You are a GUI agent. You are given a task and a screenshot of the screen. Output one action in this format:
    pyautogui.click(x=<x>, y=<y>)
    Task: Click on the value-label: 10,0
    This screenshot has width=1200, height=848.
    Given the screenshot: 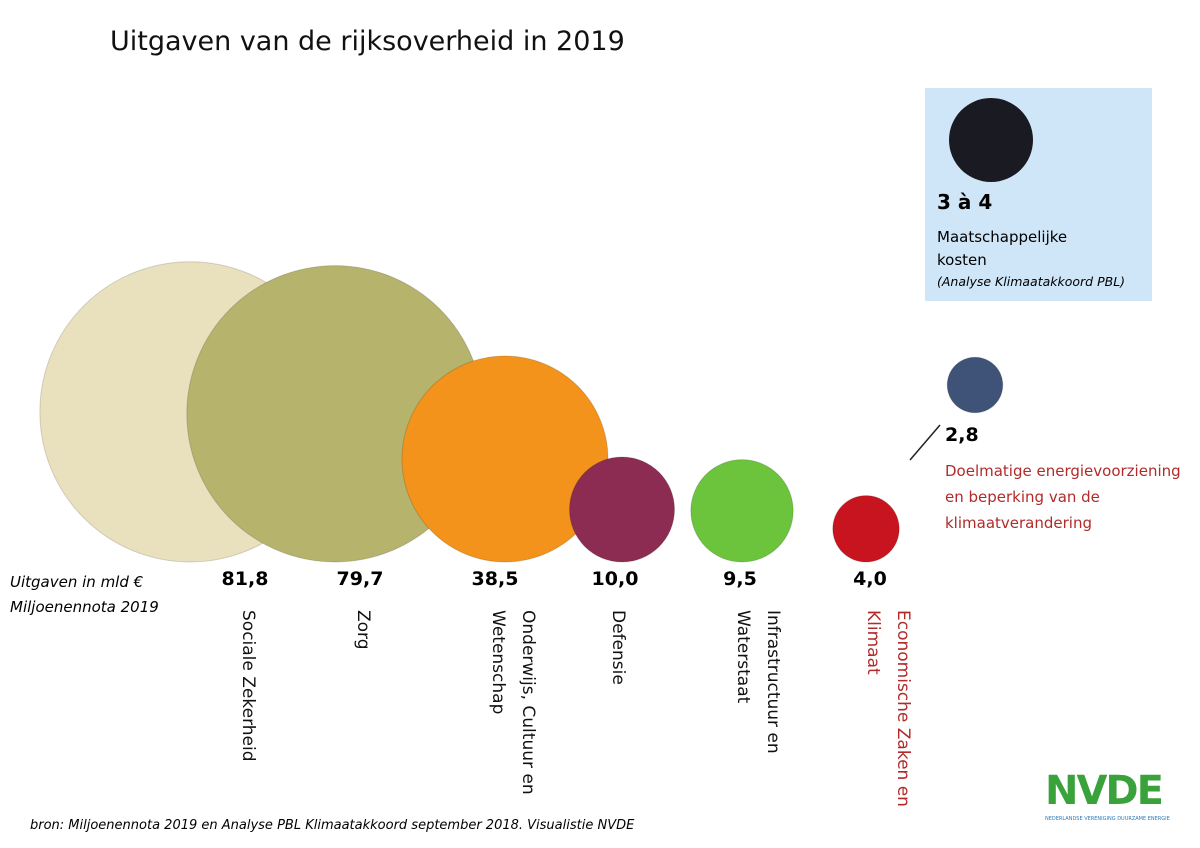 What is the action you would take?
    pyautogui.click(x=615, y=579)
    